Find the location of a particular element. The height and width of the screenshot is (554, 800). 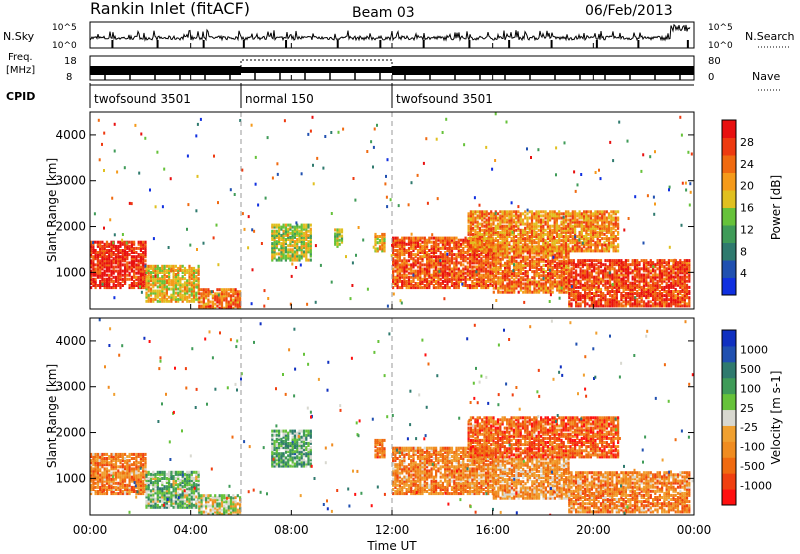

nave-dotted-line is located at coordinates (316, 63).